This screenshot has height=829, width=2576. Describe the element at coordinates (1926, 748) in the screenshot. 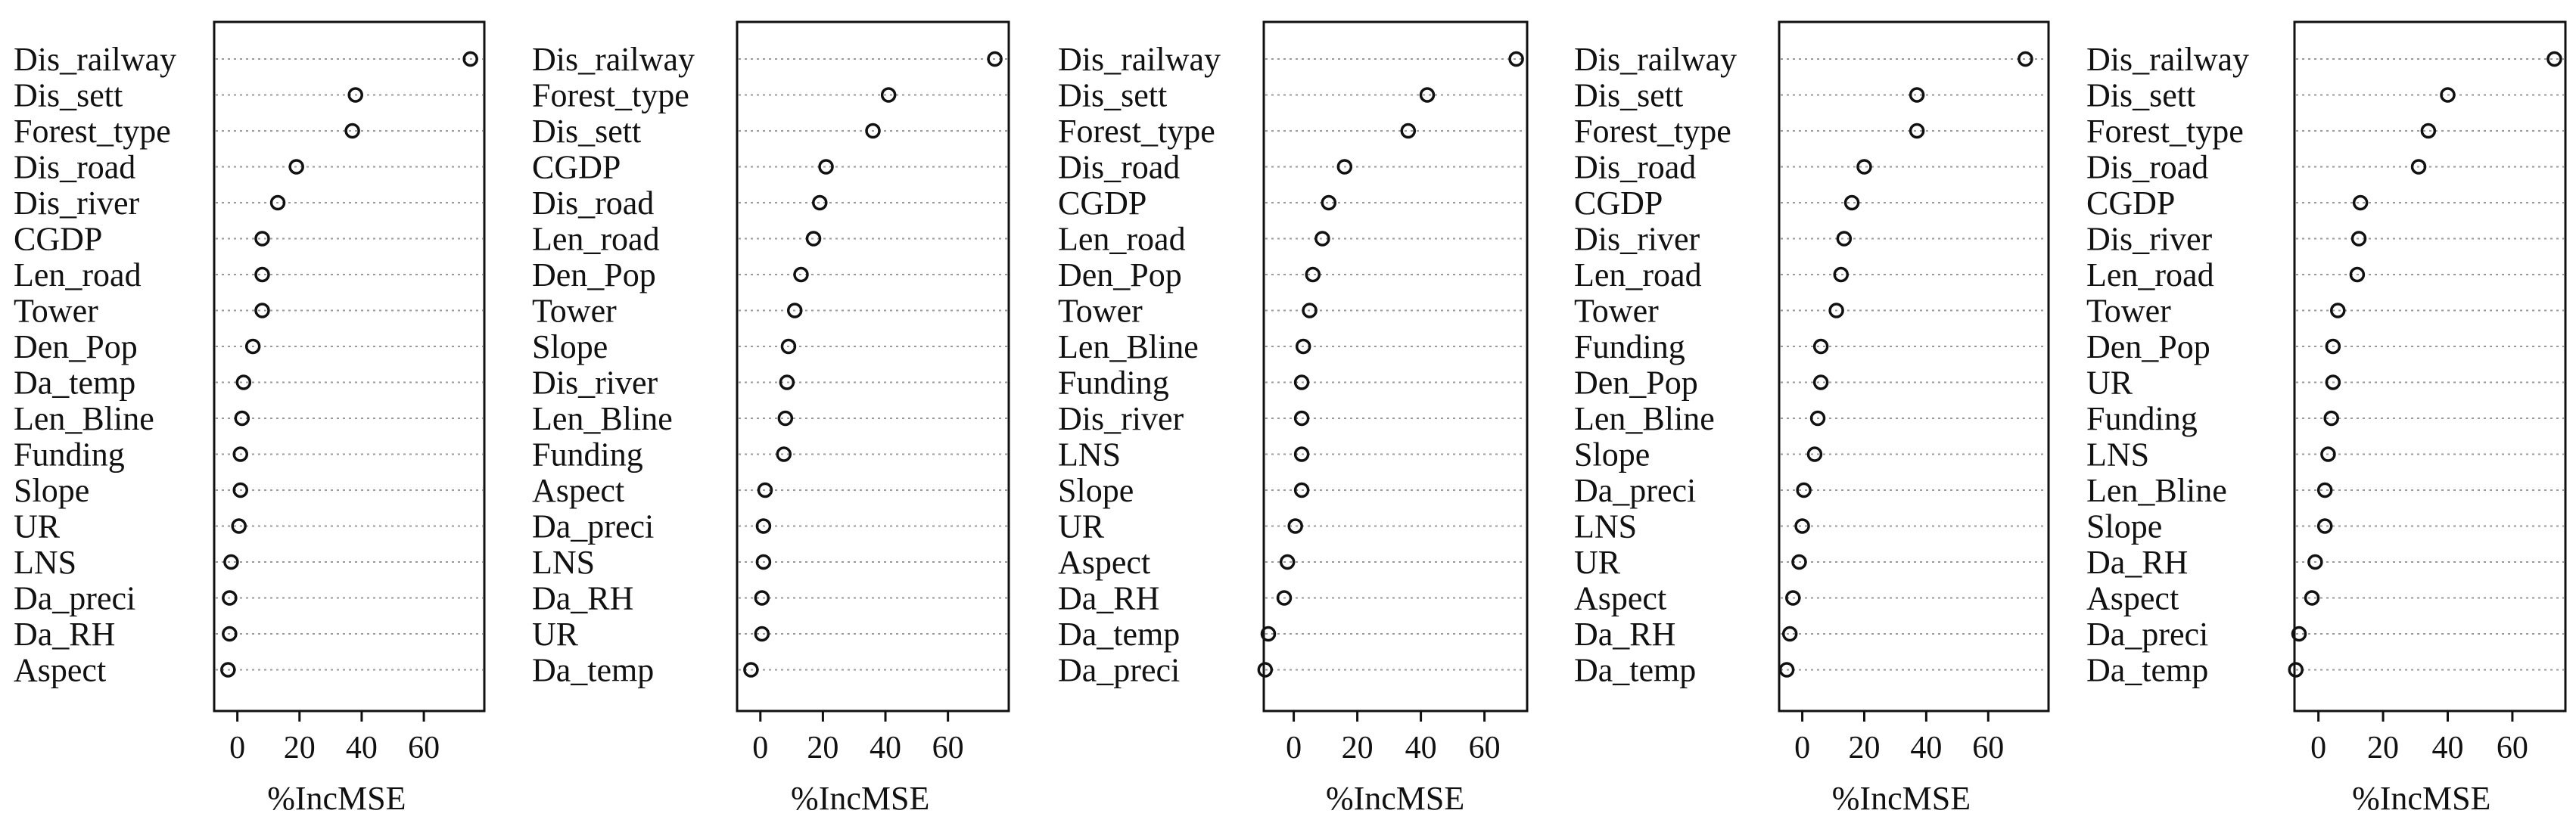

I see `x-tick-label: 40` at that location.